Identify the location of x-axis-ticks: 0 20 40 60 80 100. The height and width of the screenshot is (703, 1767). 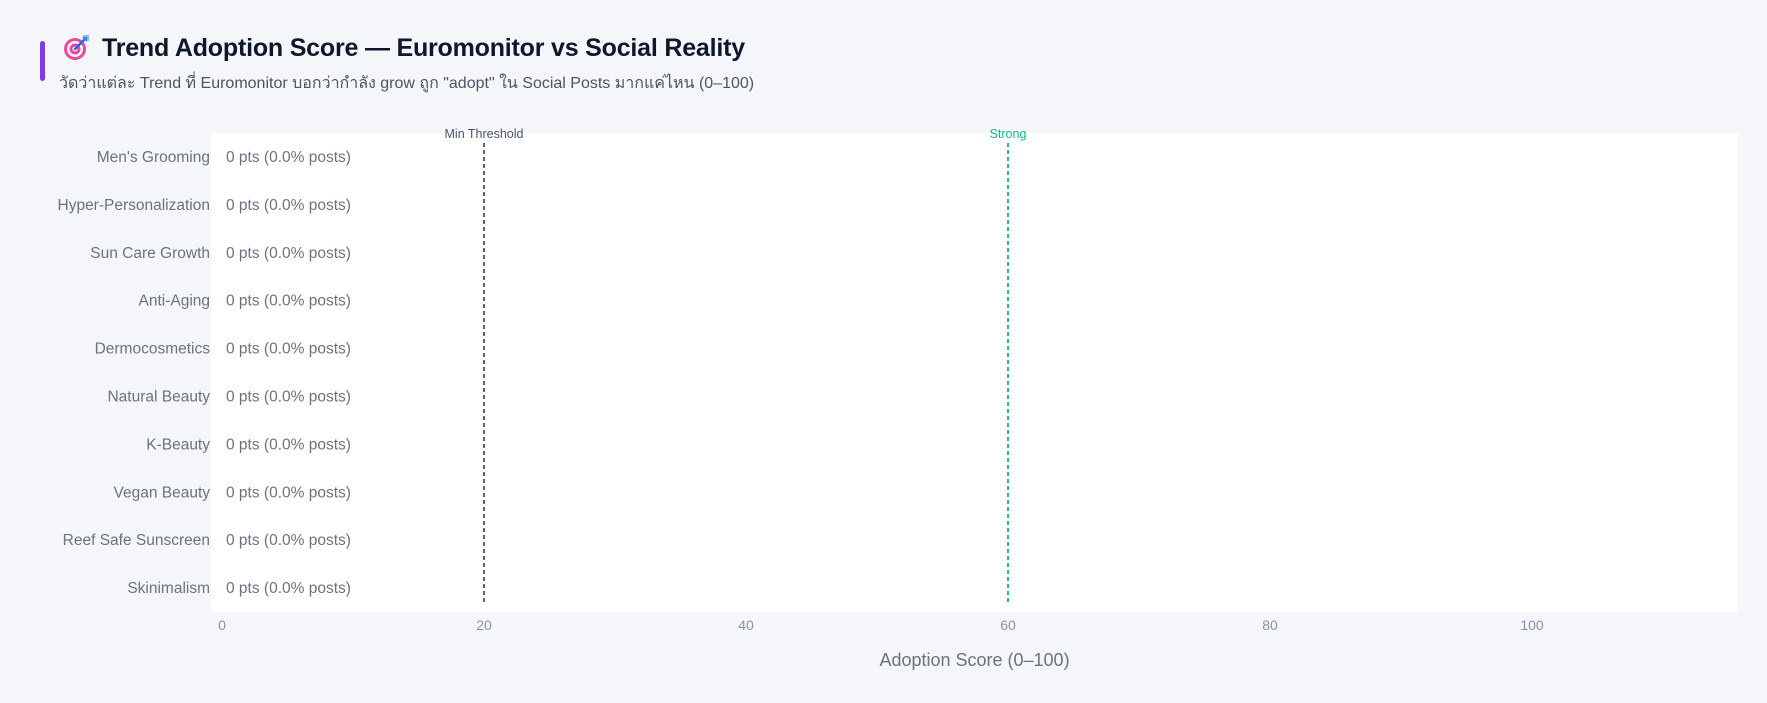
(881, 625).